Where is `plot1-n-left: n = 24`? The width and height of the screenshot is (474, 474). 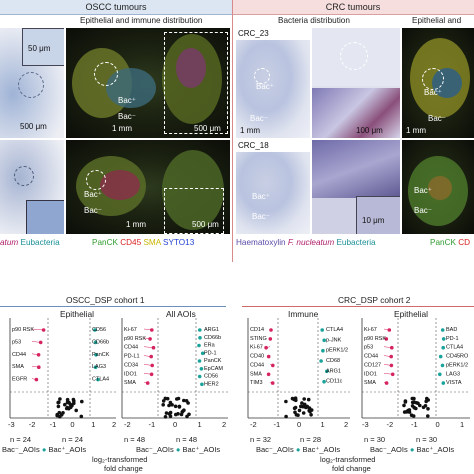
plot1-n-left: n = 24 is located at coordinates (21, 439).